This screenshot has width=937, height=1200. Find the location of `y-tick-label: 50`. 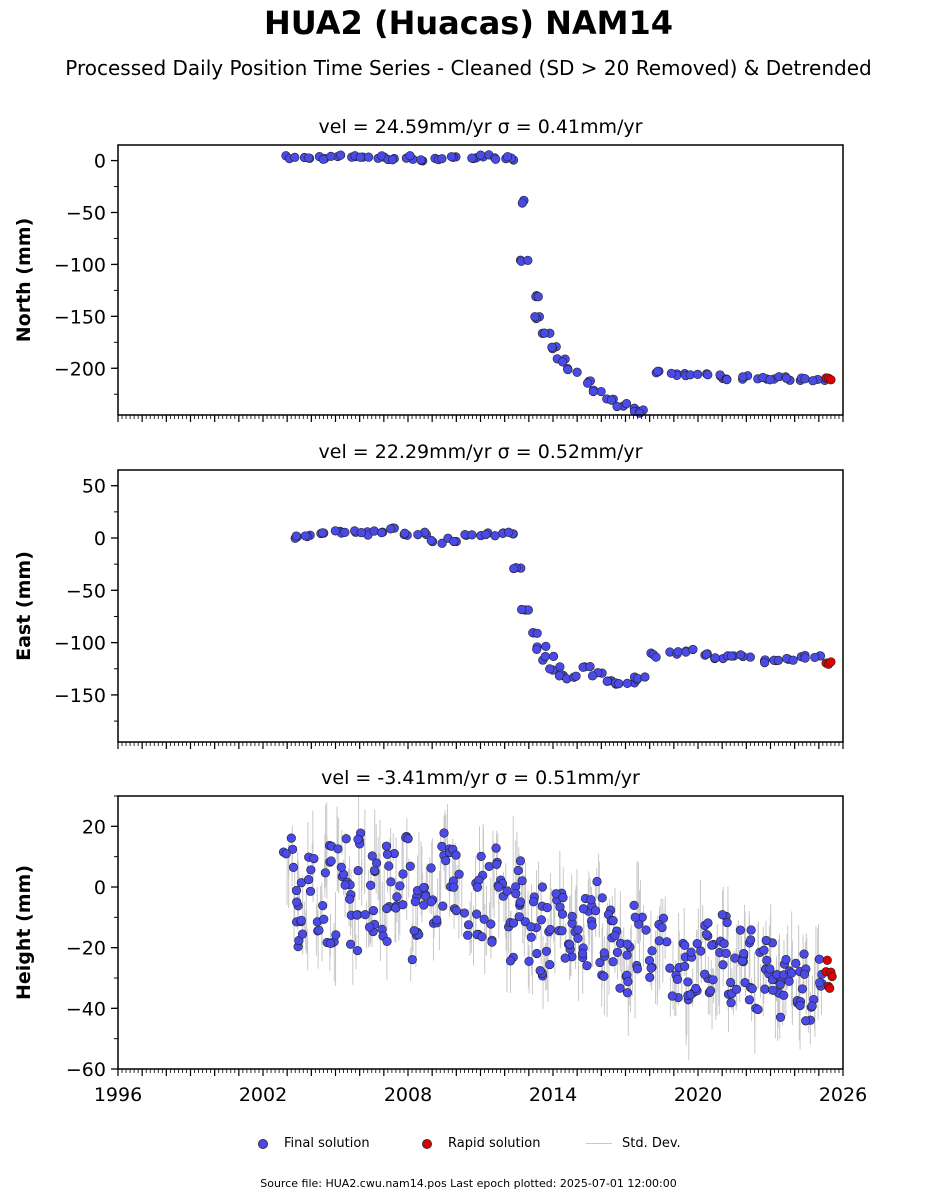

y-tick-label: 50 is located at coordinates (94, 487).